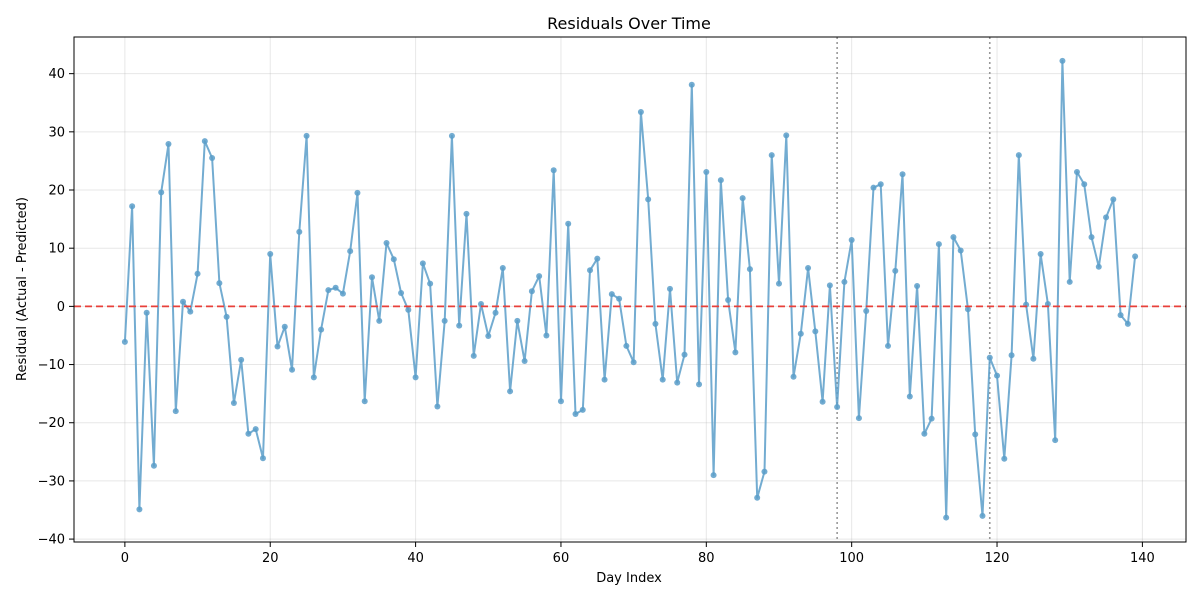 This screenshot has height=600, width=1200. I want to click on x-tick-label: 0, so click(125, 558).